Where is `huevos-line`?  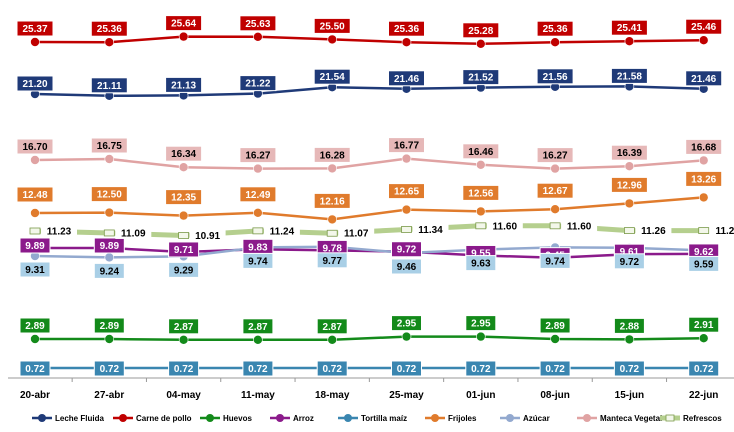
huevos-line is located at coordinates (369, 338).